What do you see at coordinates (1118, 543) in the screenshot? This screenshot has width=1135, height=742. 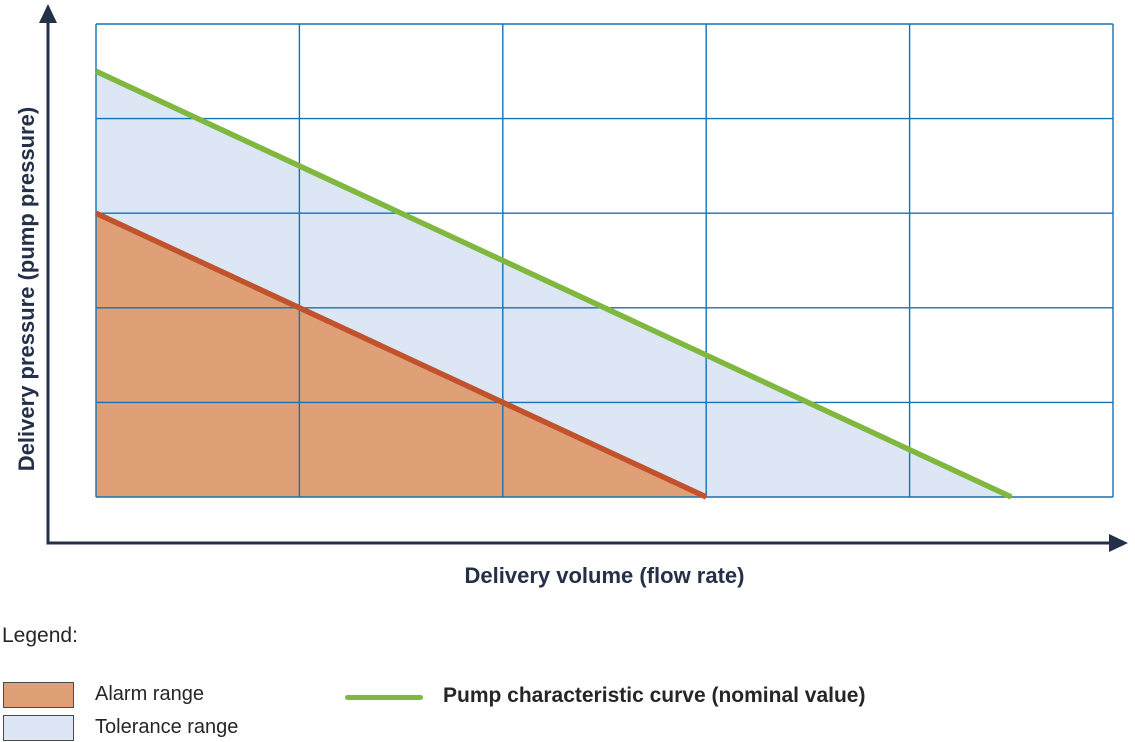 I see `x-axis-arrow-icon` at bounding box center [1118, 543].